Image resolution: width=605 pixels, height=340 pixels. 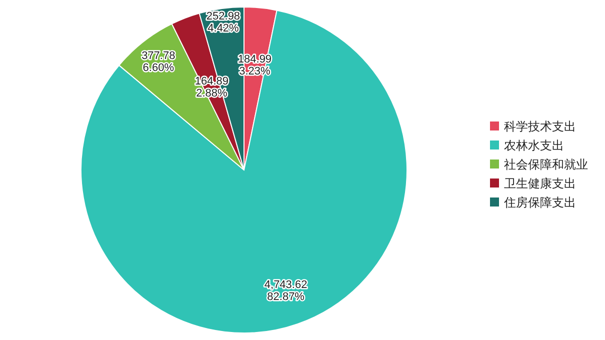 What do you see at coordinates (286, 291) in the screenshot?
I see `data-label: 4,743.62 82.87%` at bounding box center [286, 291].